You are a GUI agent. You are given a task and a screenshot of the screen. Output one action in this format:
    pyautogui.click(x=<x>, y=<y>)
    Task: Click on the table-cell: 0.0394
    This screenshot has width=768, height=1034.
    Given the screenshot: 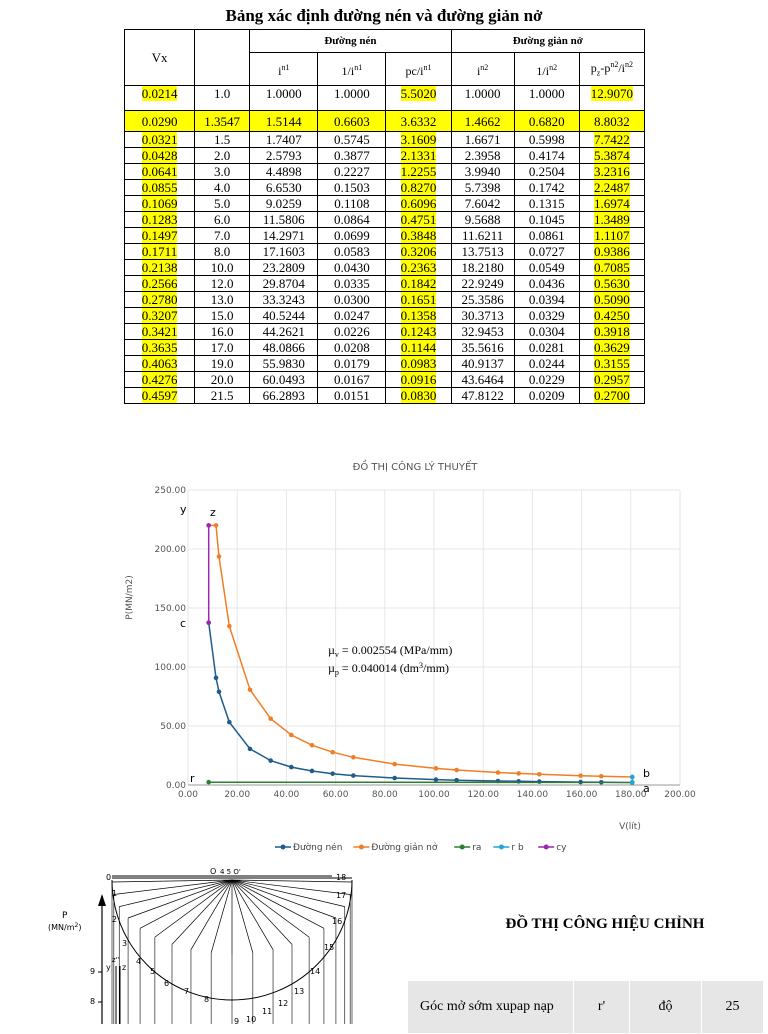 What is the action you would take?
    pyautogui.click(x=546, y=300)
    